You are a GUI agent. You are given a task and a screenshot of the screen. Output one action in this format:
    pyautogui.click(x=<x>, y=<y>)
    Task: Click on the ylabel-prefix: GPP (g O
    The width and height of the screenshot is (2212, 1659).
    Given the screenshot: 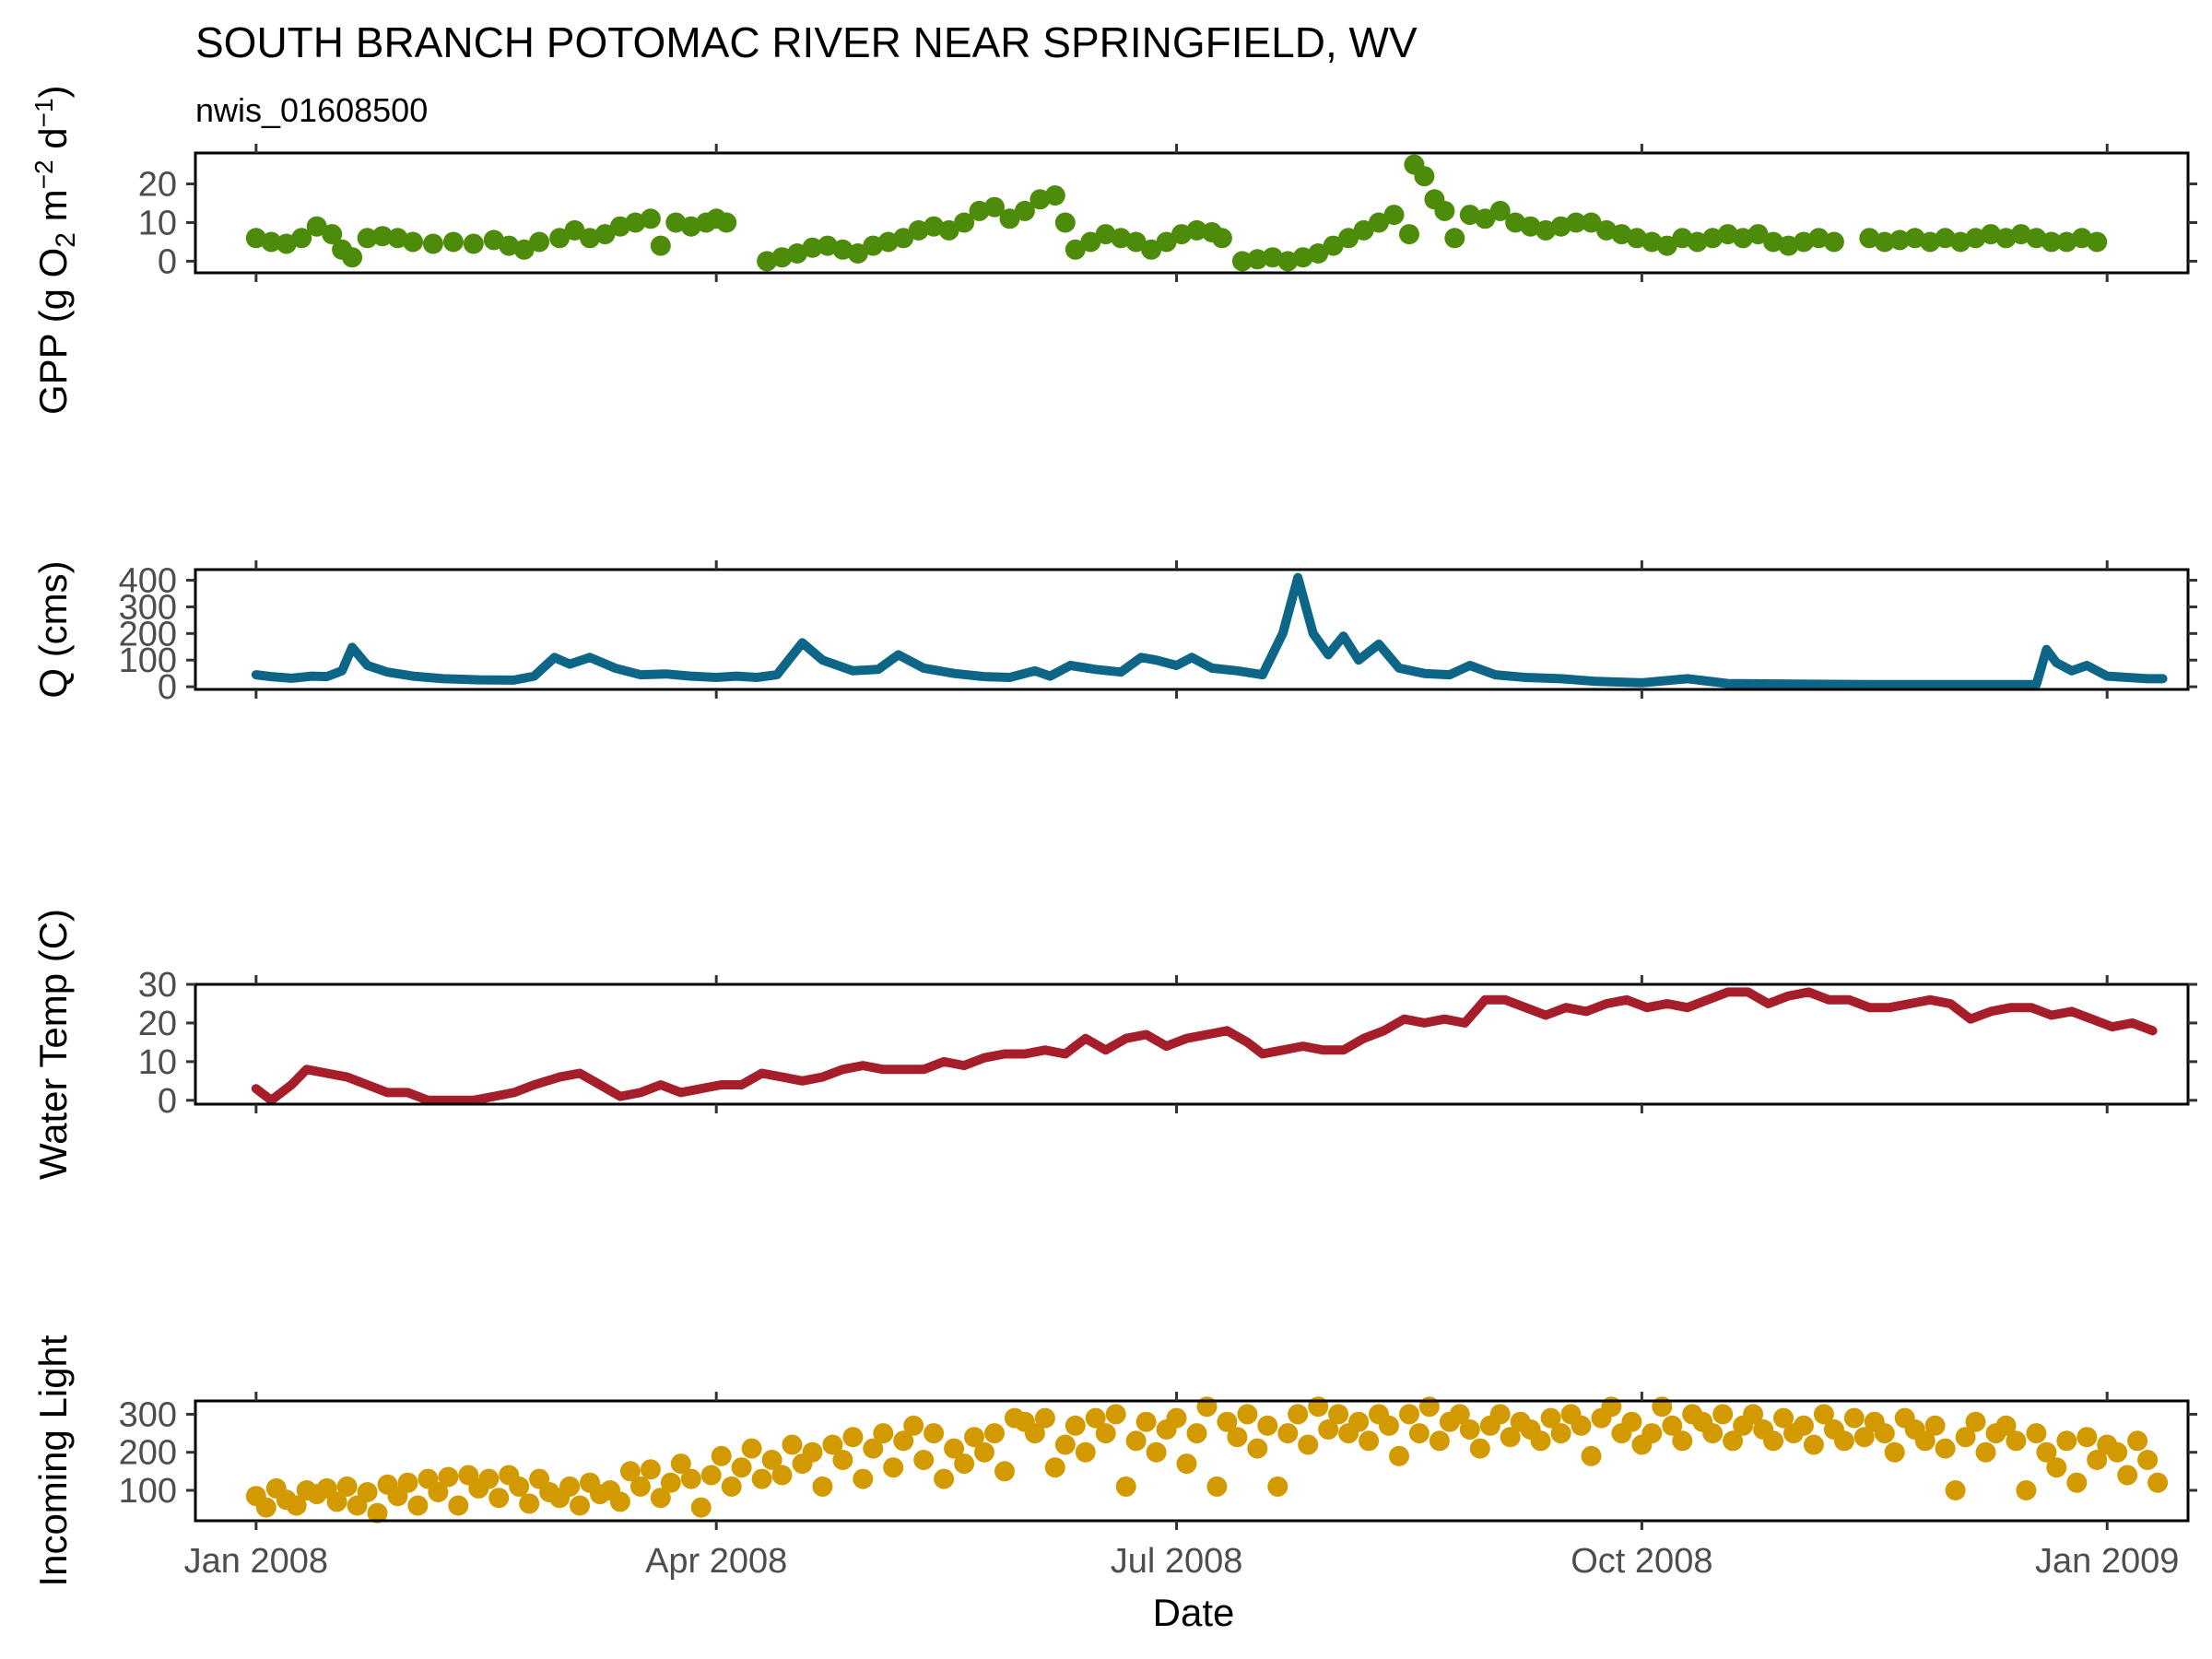 What is the action you would take?
    pyautogui.click(x=53, y=331)
    